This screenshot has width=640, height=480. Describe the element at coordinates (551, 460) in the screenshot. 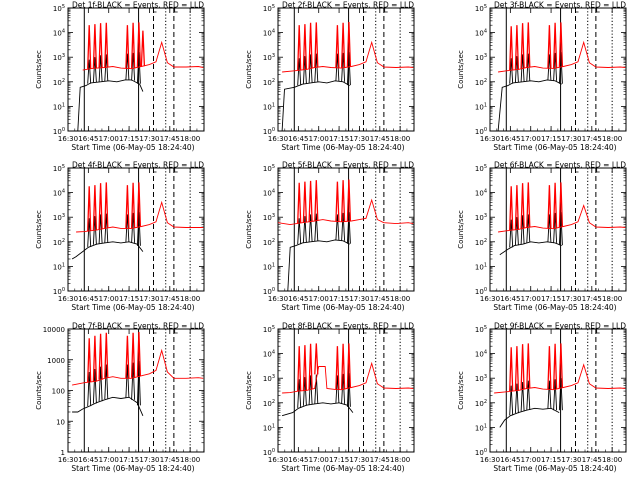

I see `x-tick-label: 17:15` at that location.